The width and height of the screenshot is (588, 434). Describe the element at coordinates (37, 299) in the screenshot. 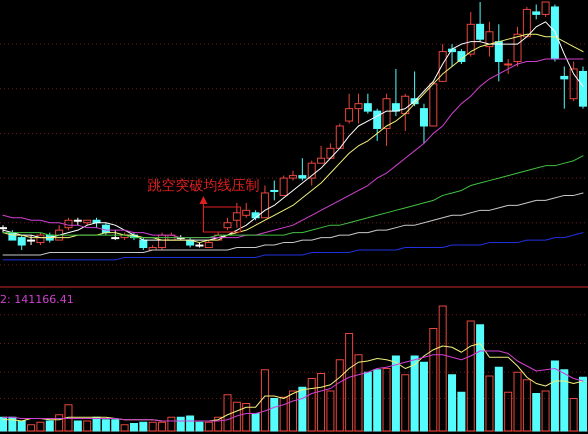

I see `annotation: 2: 141166.41` at that location.